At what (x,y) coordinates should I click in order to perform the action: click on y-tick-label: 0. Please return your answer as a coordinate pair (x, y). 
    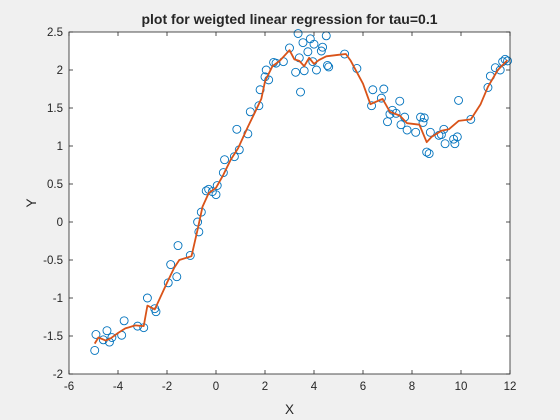
    Looking at the image, I should click on (60, 223).